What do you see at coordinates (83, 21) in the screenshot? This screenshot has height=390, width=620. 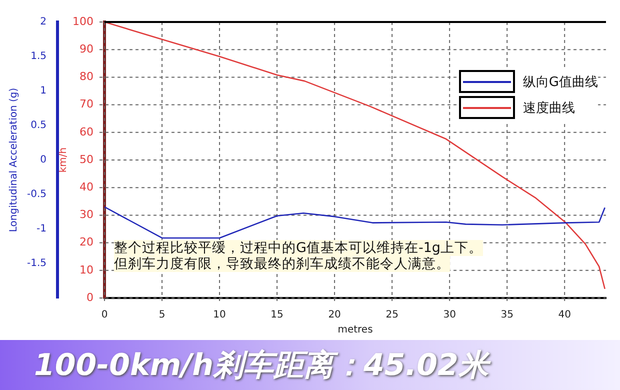 I see `y2-tick-label: 100` at bounding box center [83, 21].